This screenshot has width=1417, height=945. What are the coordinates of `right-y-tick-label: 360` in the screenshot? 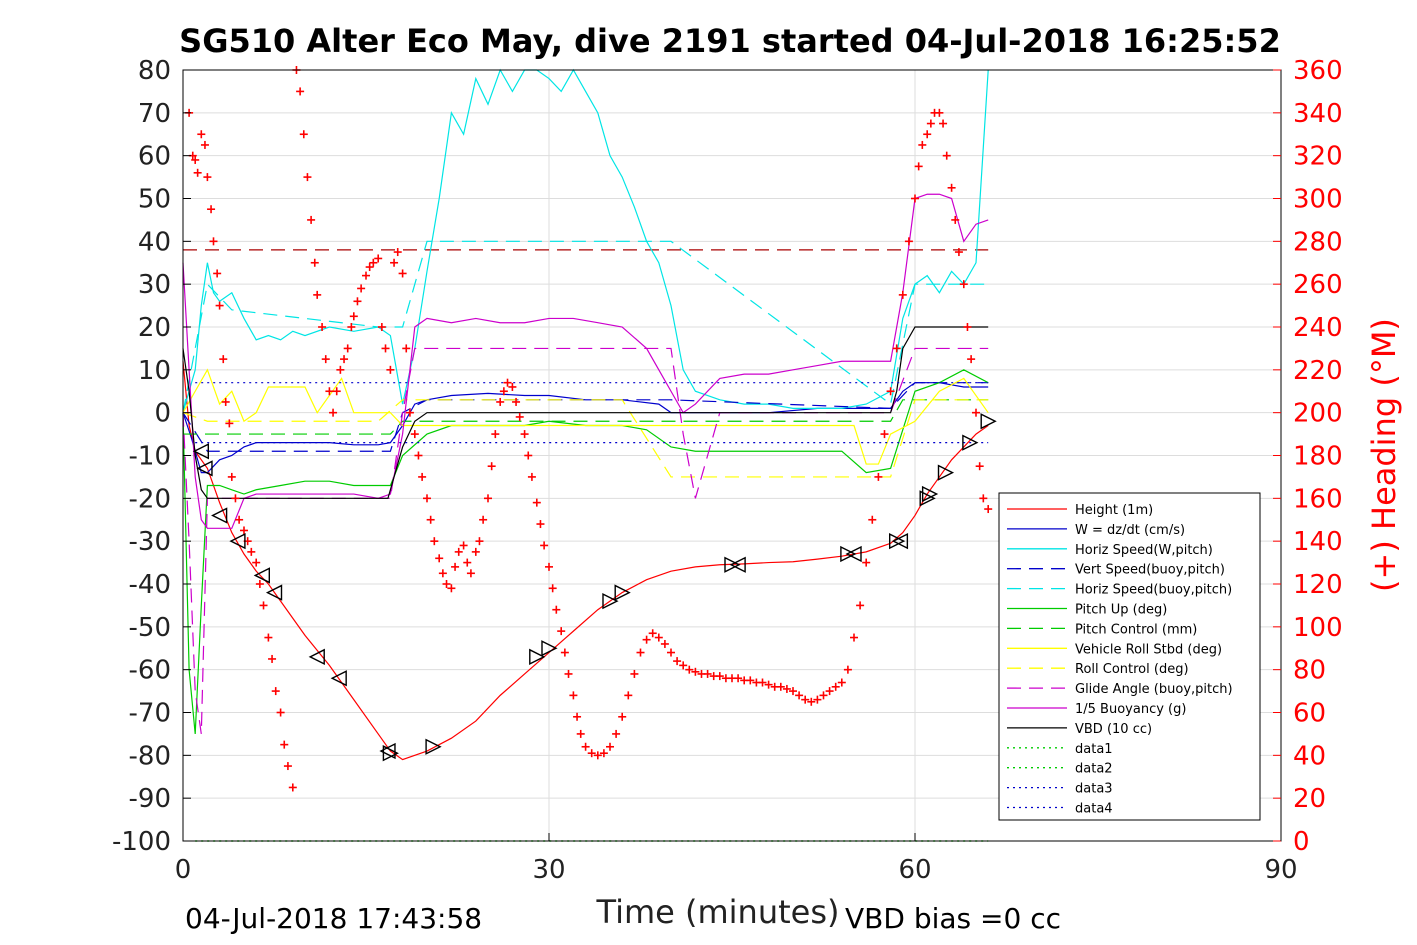 It's located at (1318, 71).